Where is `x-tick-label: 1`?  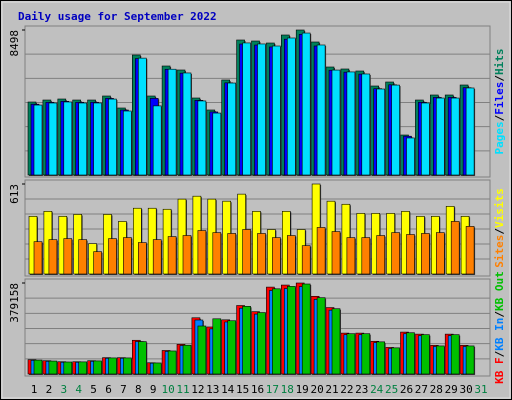 x-tick-label: 1 is located at coordinates (34, 389).